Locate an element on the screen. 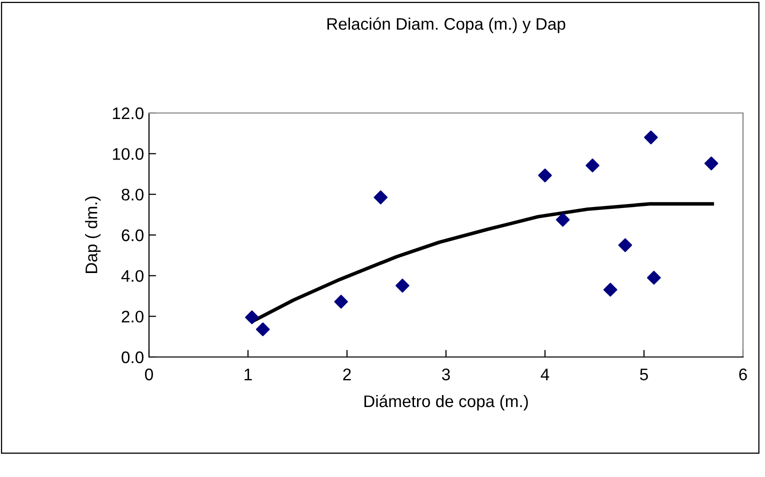  x-tick-label: 4 is located at coordinates (545, 374).